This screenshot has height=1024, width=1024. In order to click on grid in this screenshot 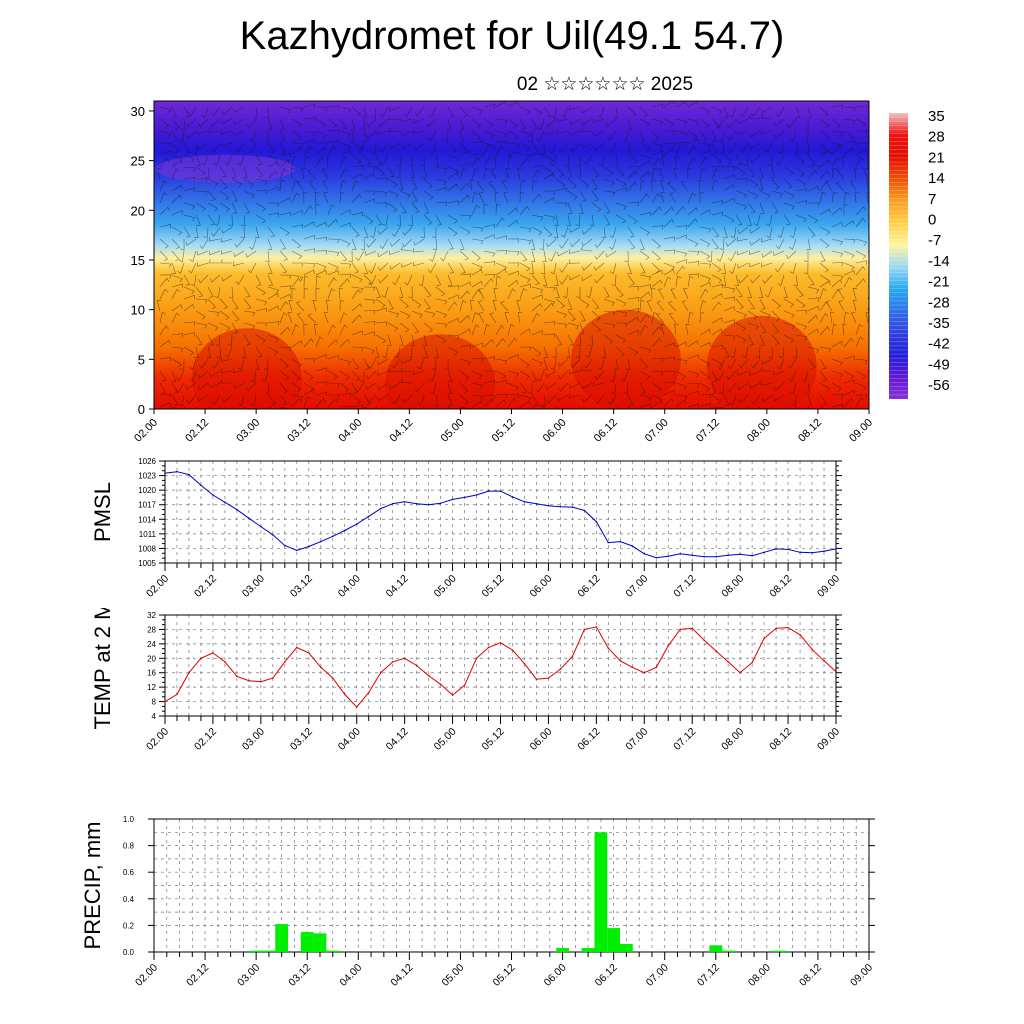, I will do `click(500, 512)`.